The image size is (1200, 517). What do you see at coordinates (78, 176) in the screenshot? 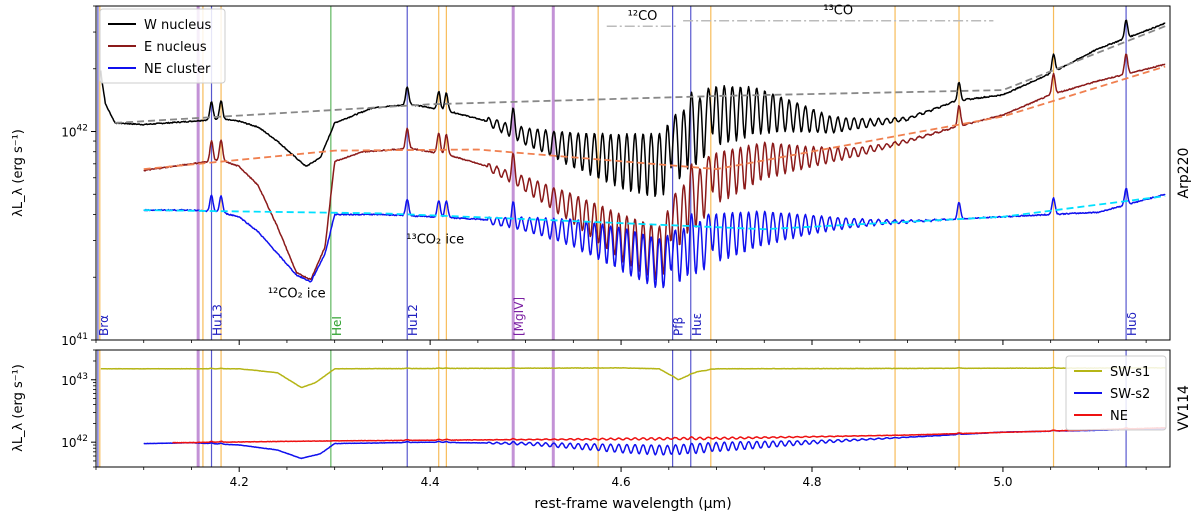
I see `top-y-ticks: 1042 1041` at bounding box center [78, 176].